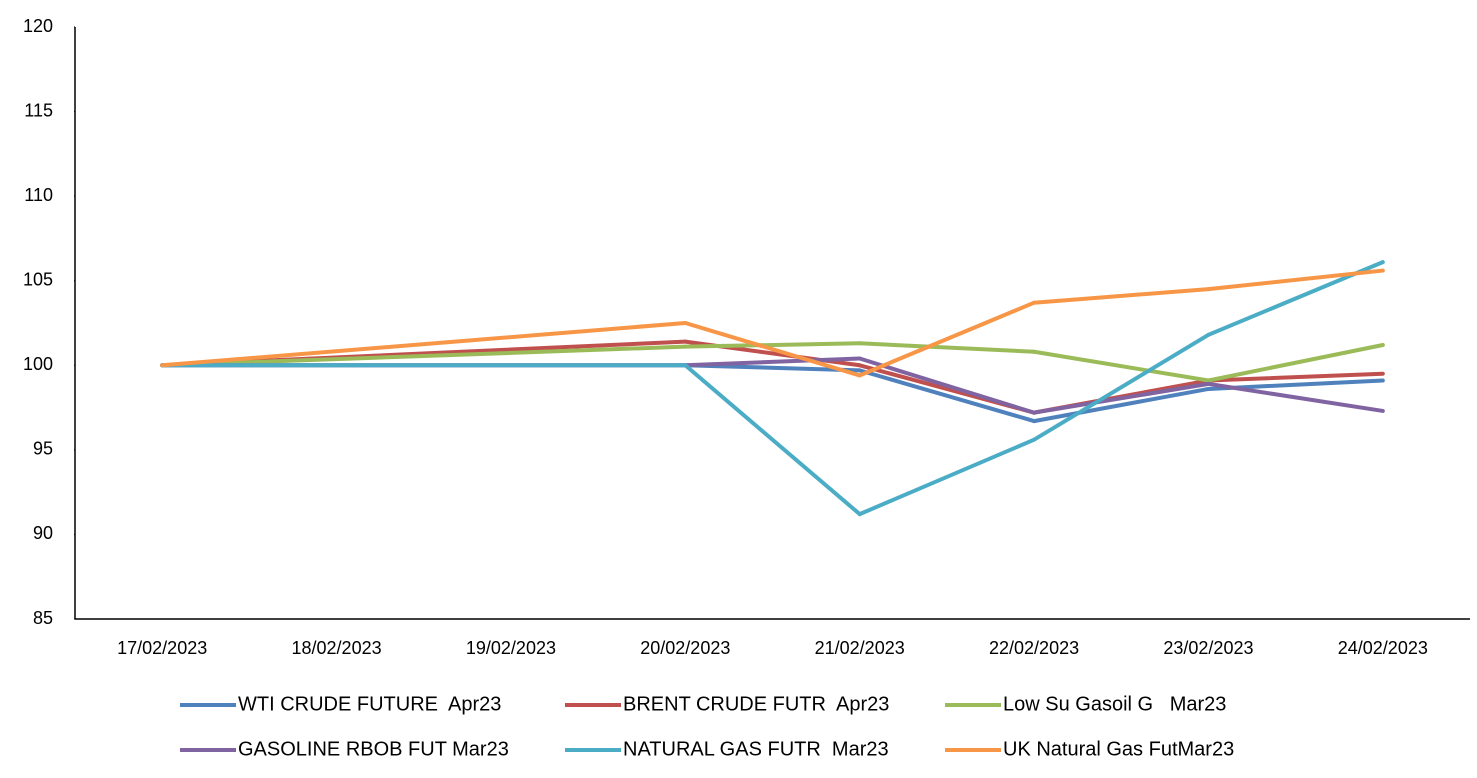 This screenshot has height=778, width=1477. I want to click on y-tick-label: 85, so click(43, 618).